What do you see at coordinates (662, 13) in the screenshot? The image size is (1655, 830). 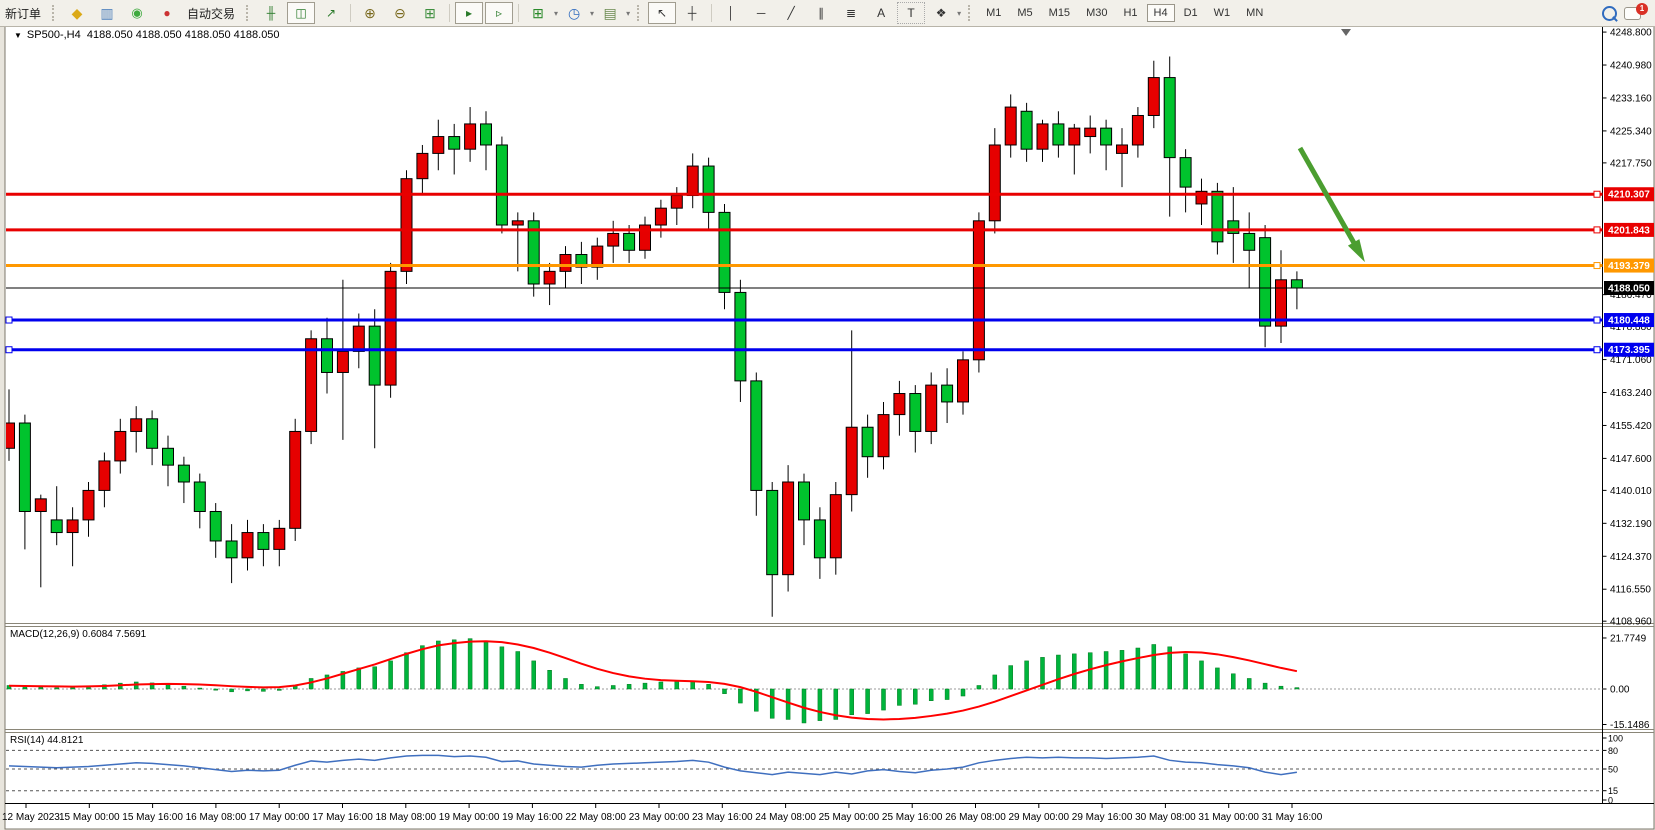 I see `cursor-icon: ↖` at bounding box center [662, 13].